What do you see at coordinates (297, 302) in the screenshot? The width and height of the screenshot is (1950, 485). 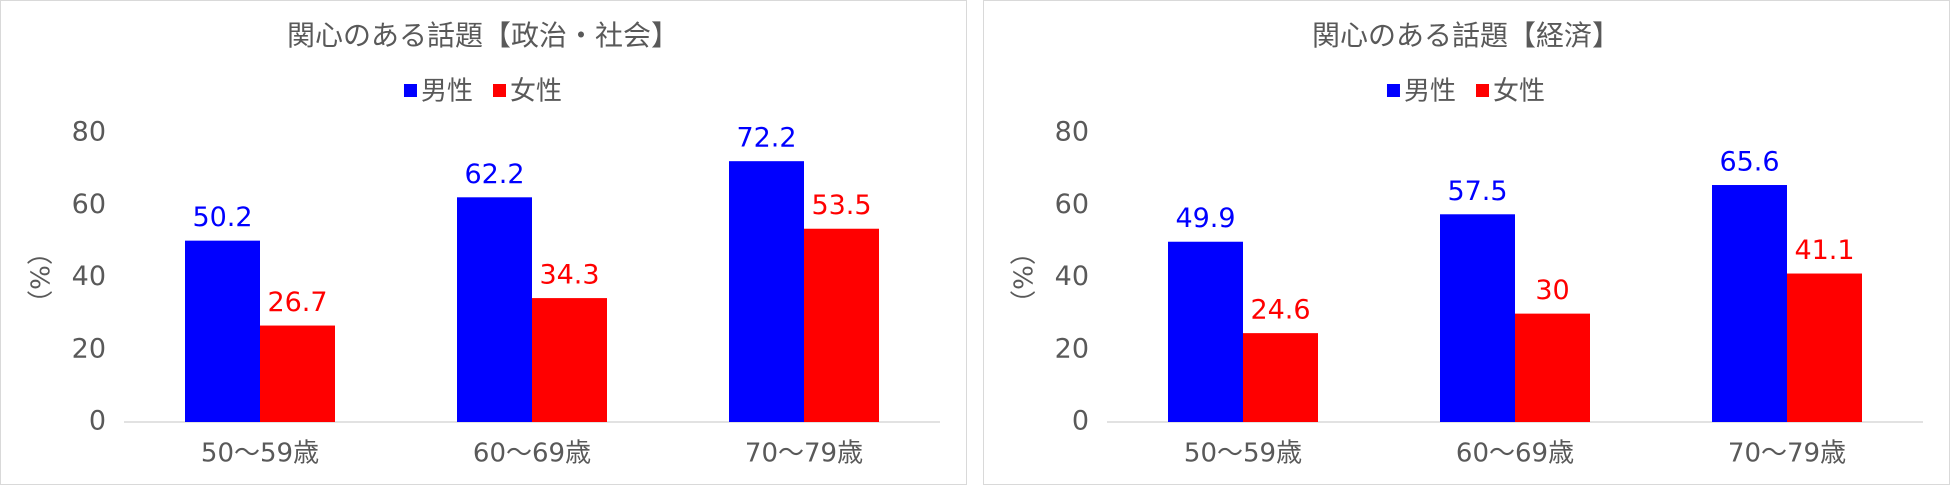 I see `data-label: 26.7` at bounding box center [297, 302].